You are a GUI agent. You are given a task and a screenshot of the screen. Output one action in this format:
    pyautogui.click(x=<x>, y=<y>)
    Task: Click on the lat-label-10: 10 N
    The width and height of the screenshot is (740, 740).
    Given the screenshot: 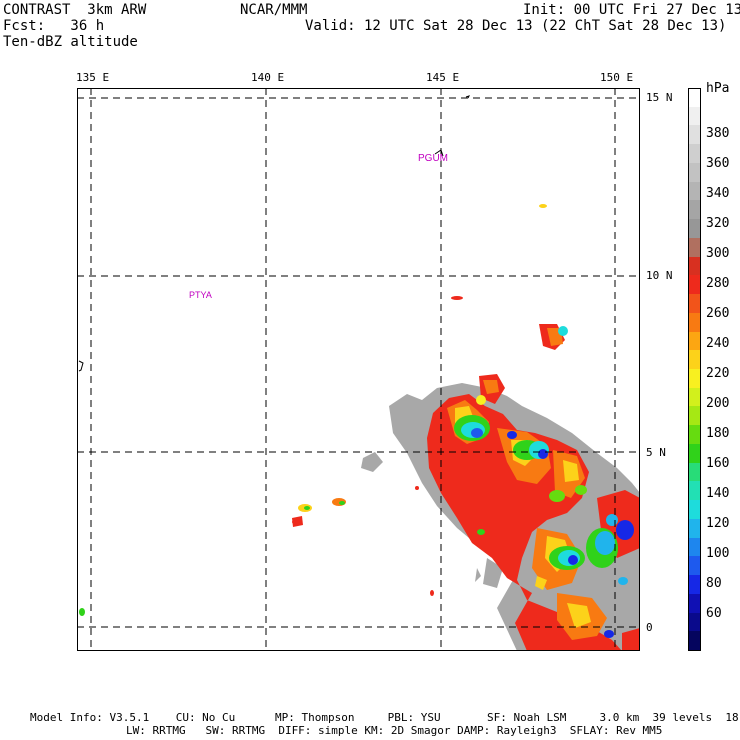 What is the action you would take?
    pyautogui.click(x=659, y=275)
    